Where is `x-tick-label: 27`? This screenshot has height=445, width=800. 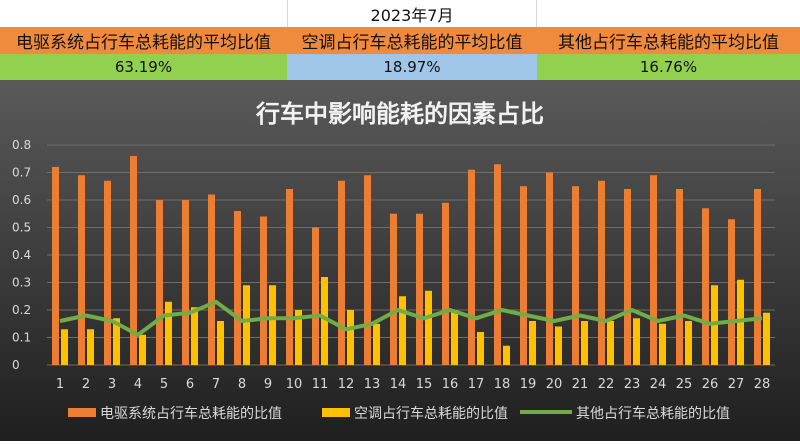 x-tick-label: 27 is located at coordinates (736, 384).